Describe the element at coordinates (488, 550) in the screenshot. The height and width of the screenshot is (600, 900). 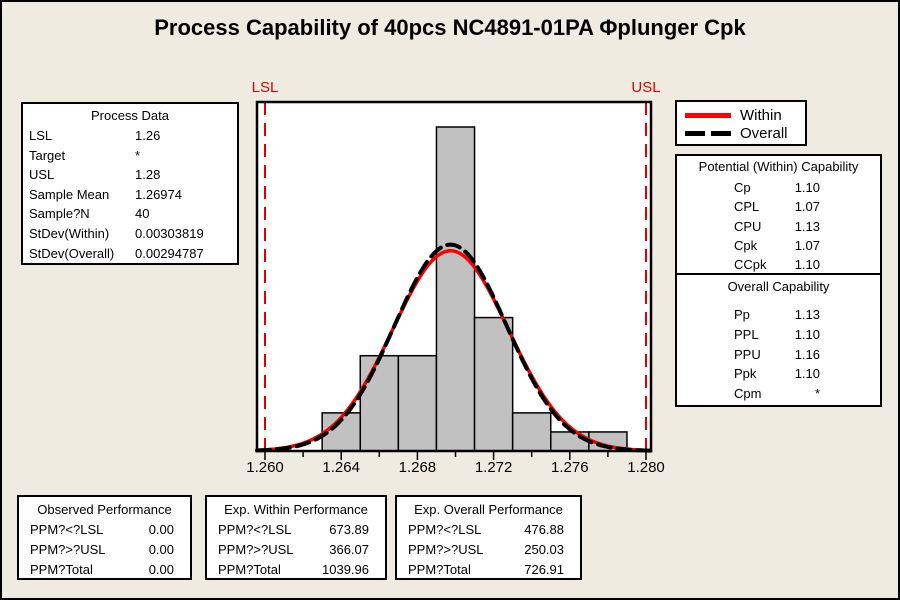
I see `table-row: PPM?>?USL 250.03` at that location.